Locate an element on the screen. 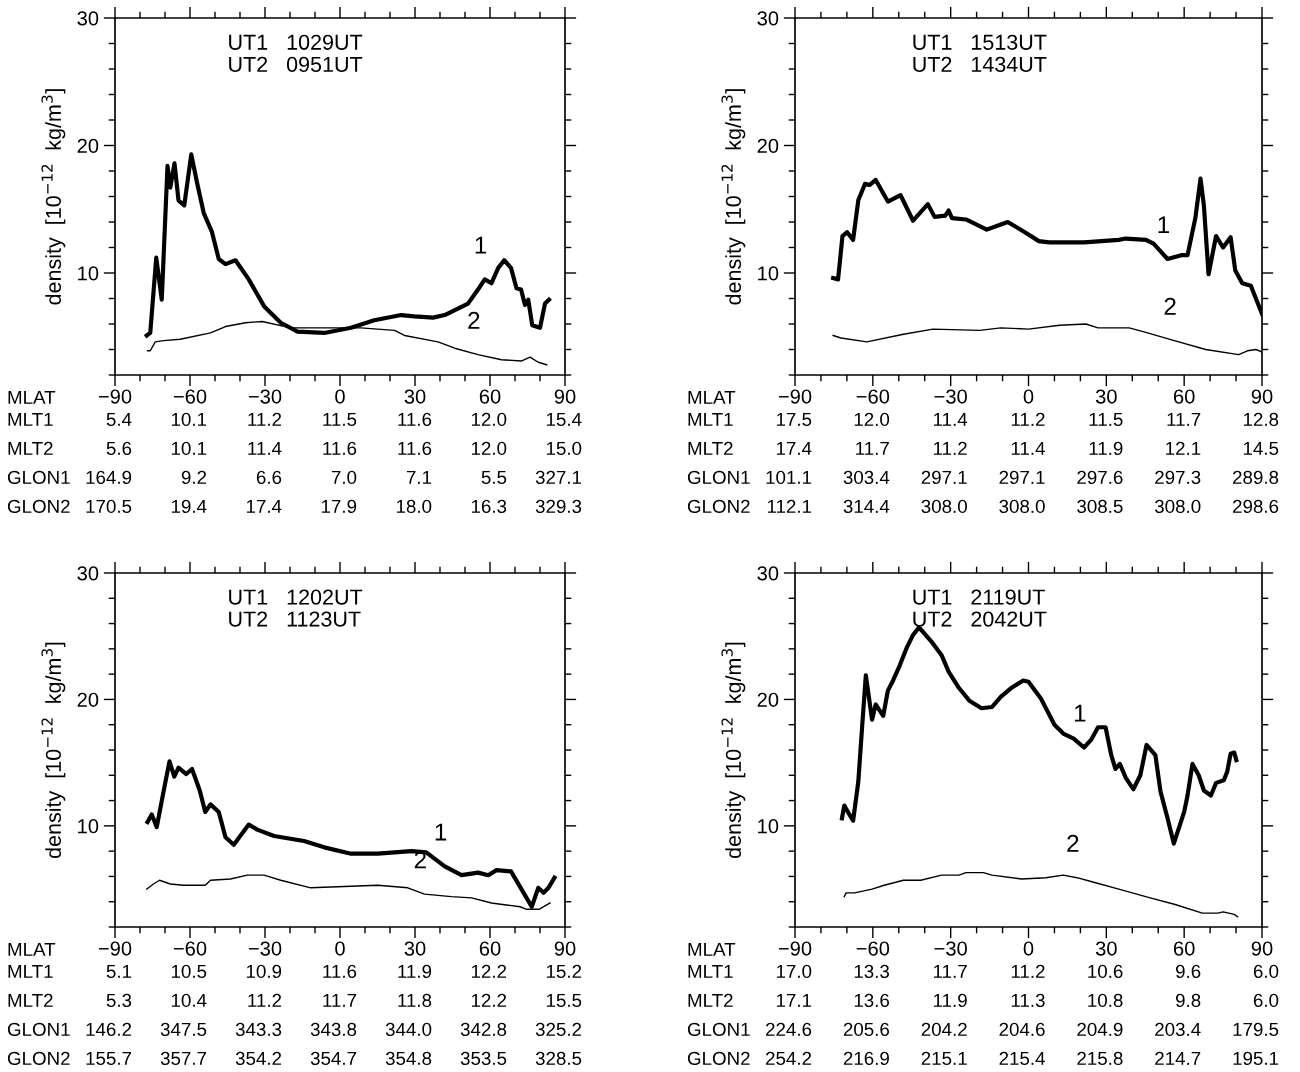 The image size is (1300, 1072). text: 354.2 is located at coordinates (258, 1058).